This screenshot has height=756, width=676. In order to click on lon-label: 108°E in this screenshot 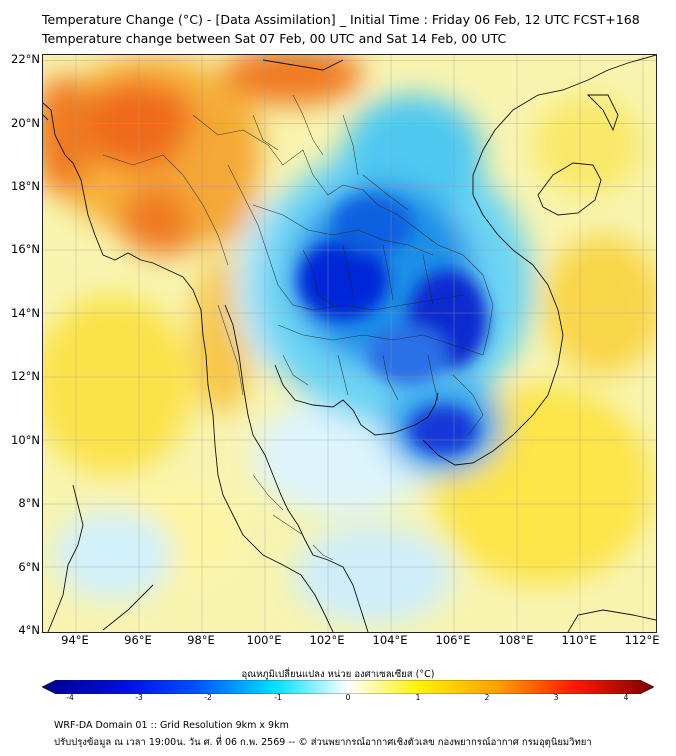, I will do `click(516, 640)`.